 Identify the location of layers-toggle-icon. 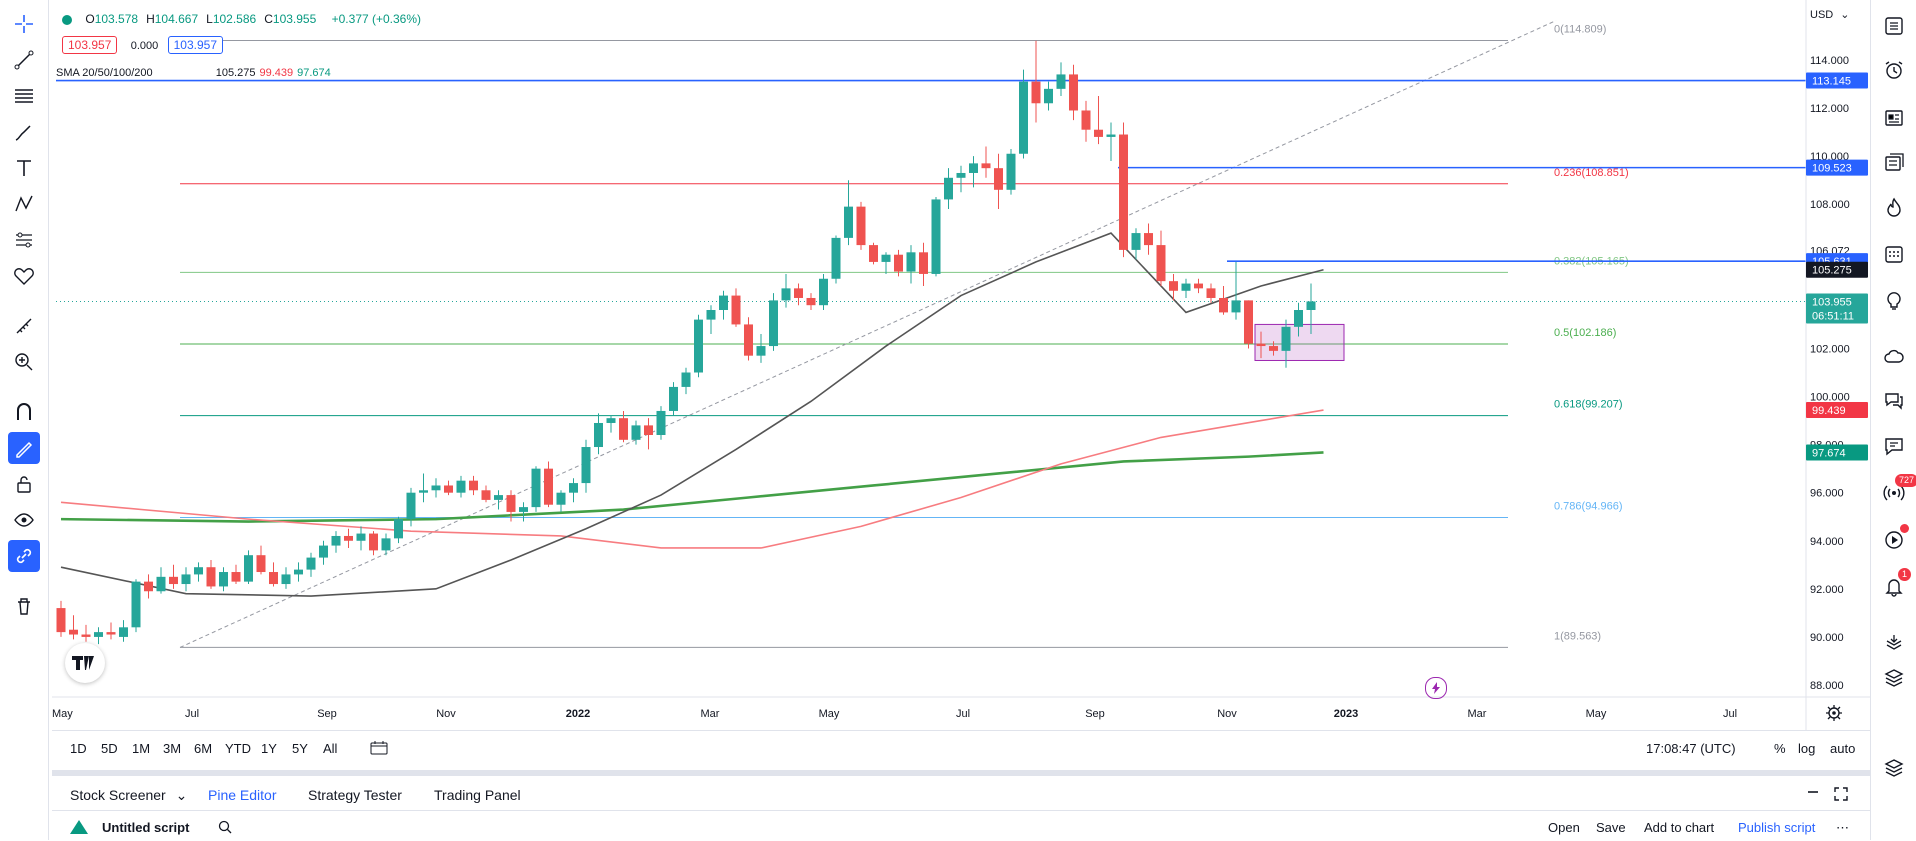
(1894, 768).